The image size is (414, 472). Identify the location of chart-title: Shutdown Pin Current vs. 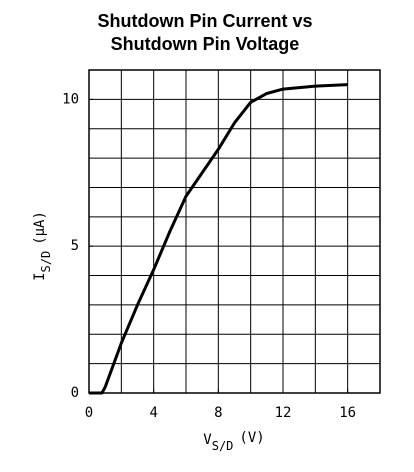
(204, 21).